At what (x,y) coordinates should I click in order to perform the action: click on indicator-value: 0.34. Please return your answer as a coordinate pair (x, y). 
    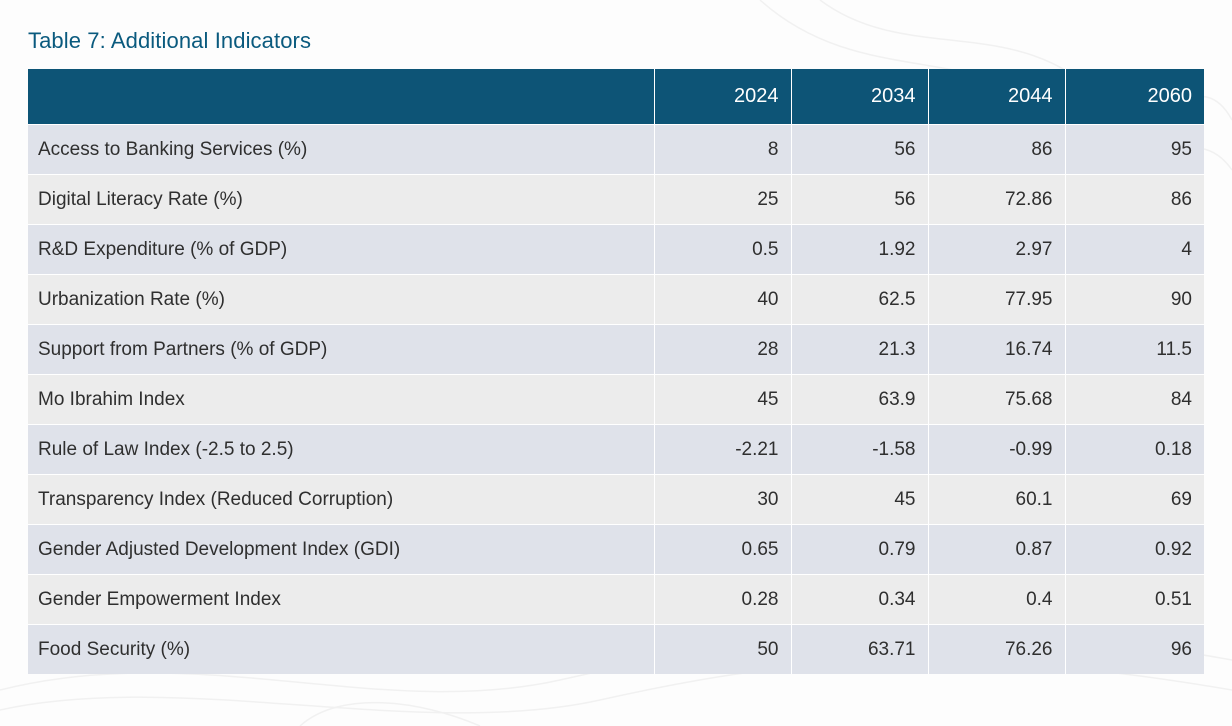
    Looking at the image, I should click on (860, 599).